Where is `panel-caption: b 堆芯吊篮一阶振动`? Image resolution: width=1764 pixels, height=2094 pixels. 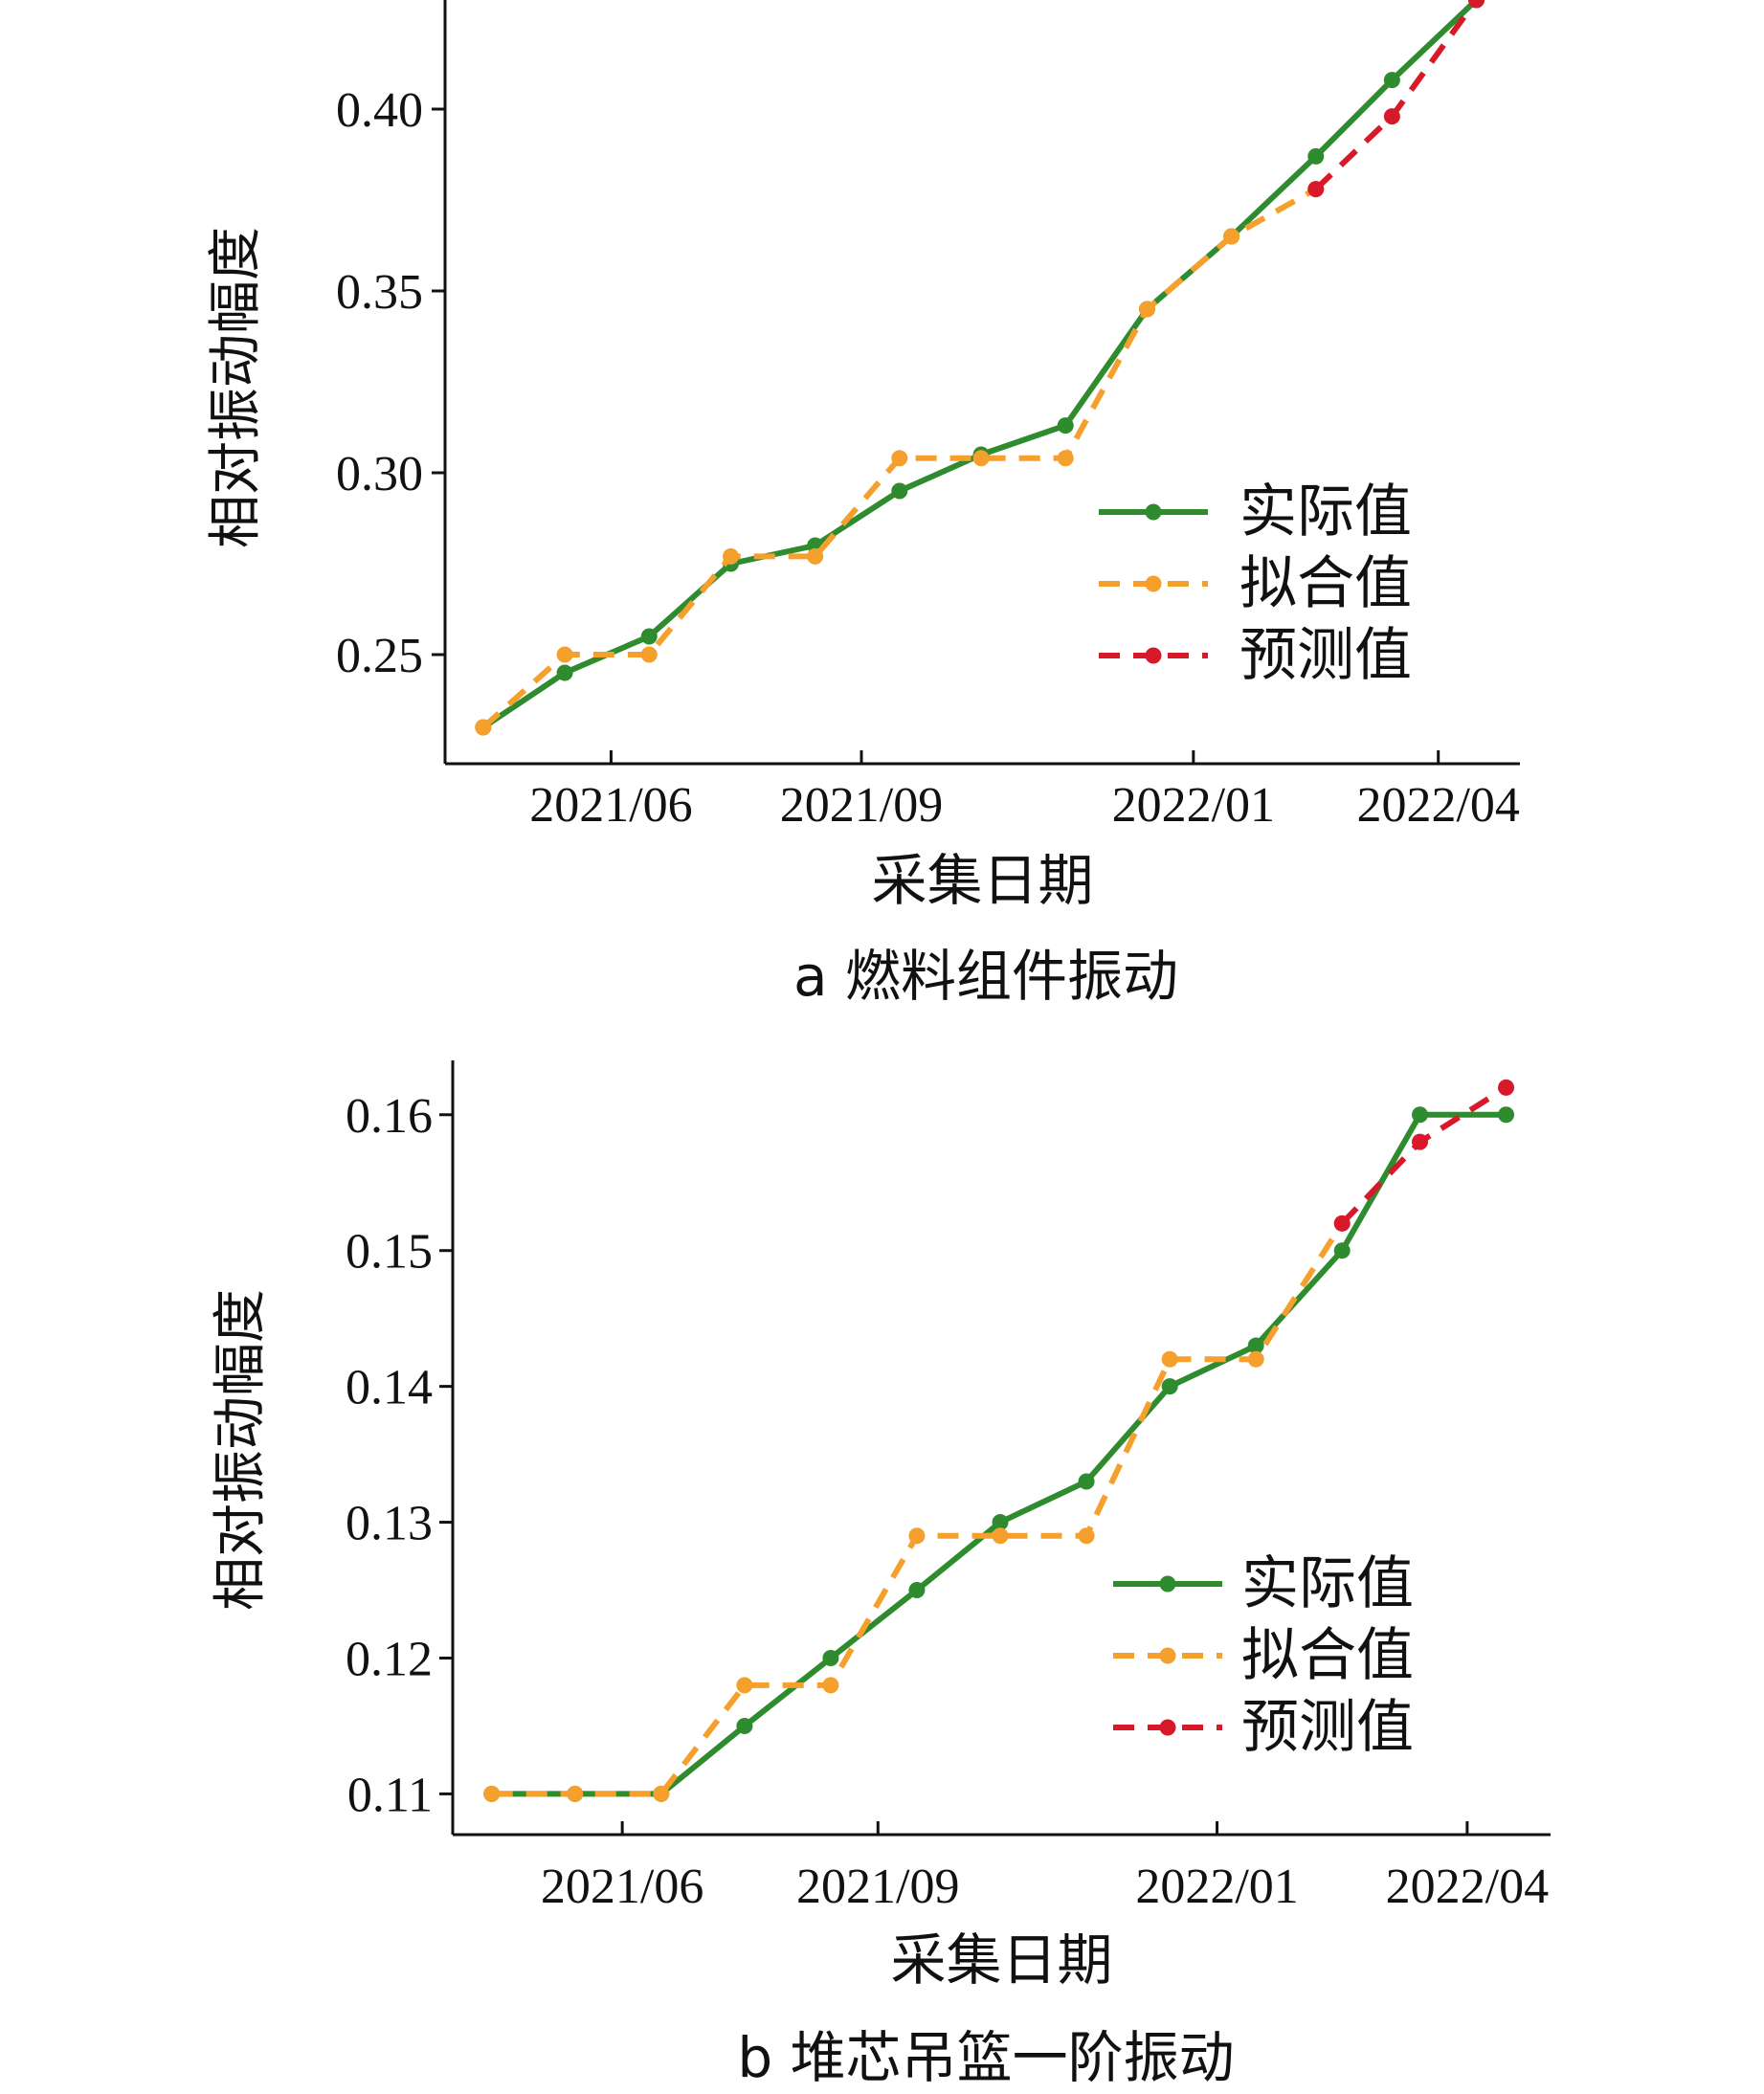
panel-caption: b 堆芯吊篮一阶振动 is located at coordinates (986, 2057).